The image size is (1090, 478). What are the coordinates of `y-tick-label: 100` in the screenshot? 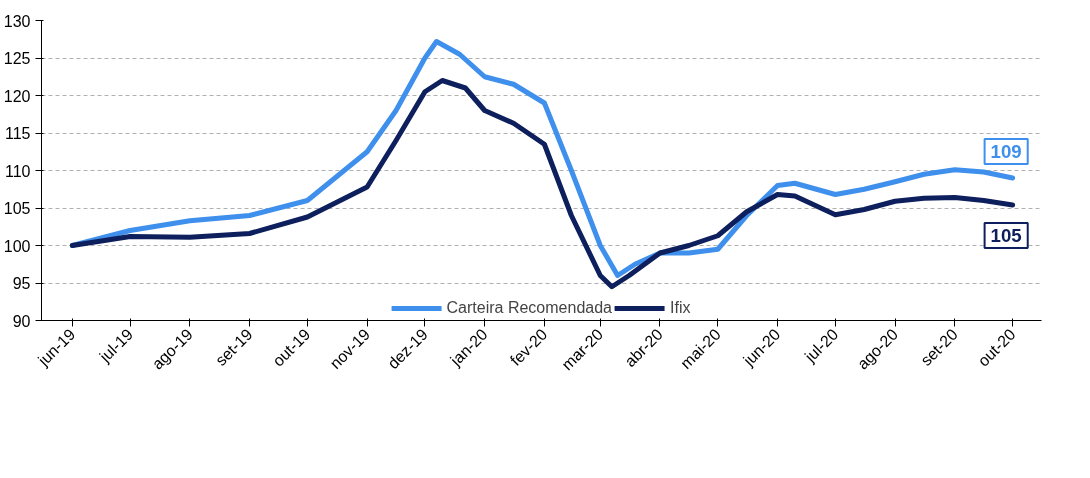 It's located at (17, 246).